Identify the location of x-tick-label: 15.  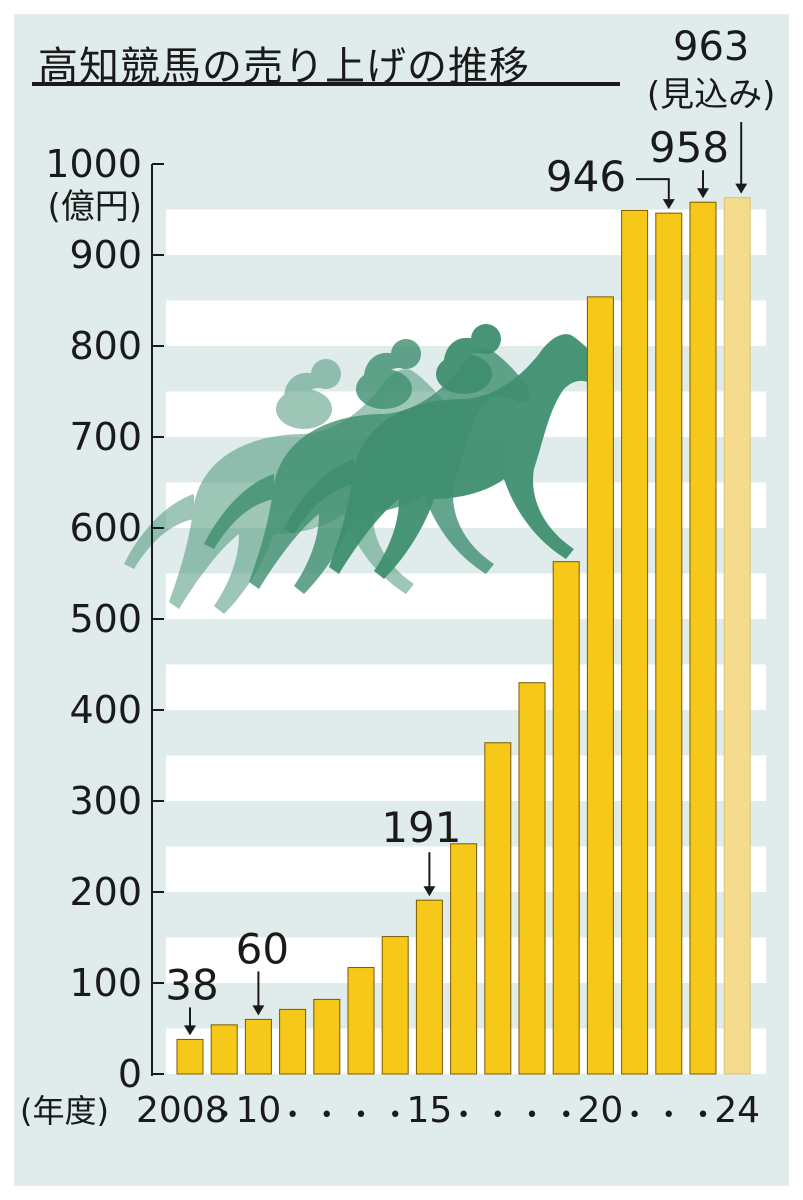
(429, 1110).